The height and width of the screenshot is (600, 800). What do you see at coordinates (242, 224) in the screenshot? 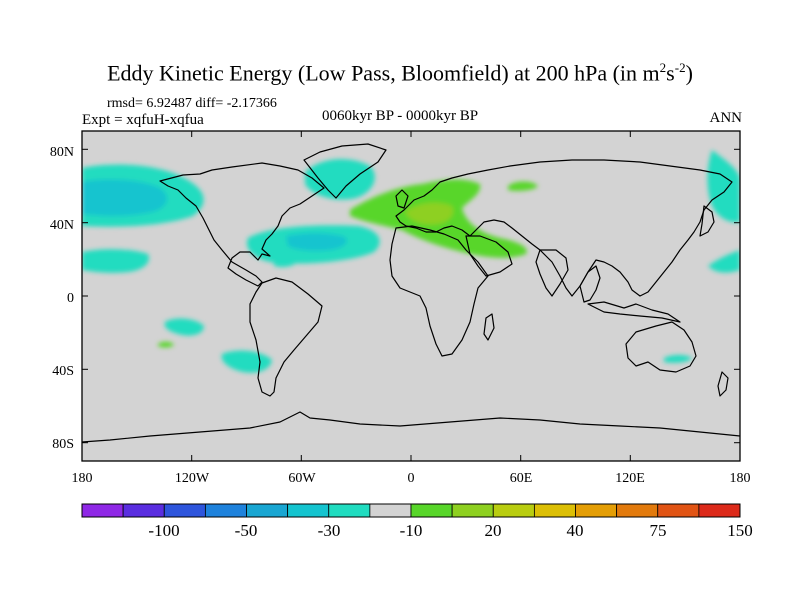
I see `coast-north-america` at bounding box center [242, 224].